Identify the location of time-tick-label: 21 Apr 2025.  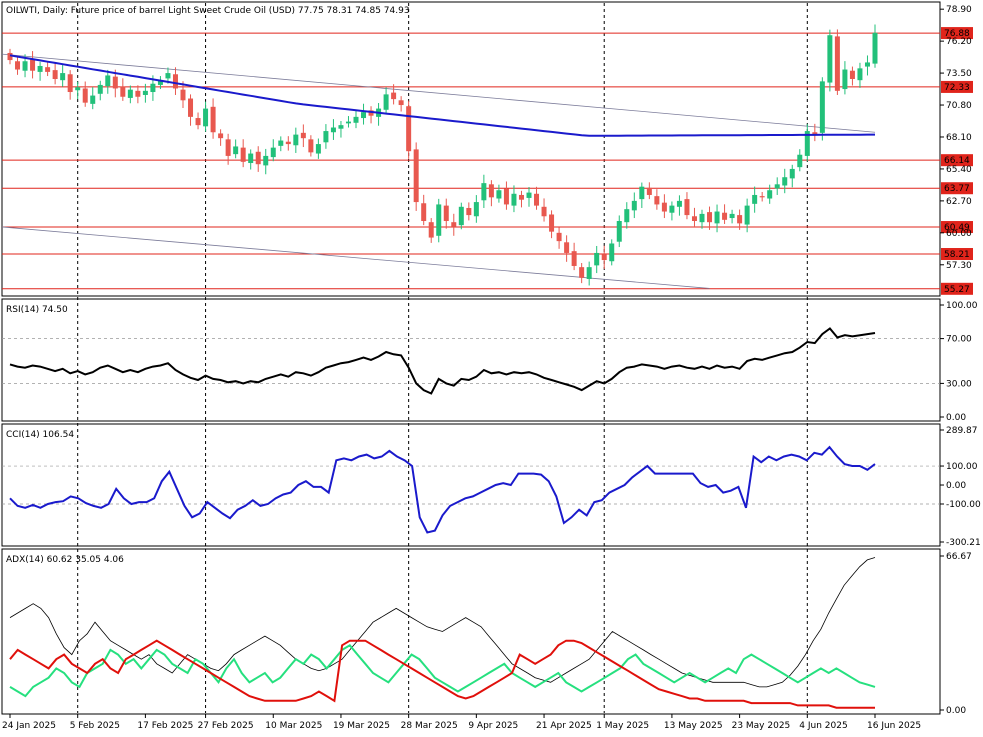
(564, 726).